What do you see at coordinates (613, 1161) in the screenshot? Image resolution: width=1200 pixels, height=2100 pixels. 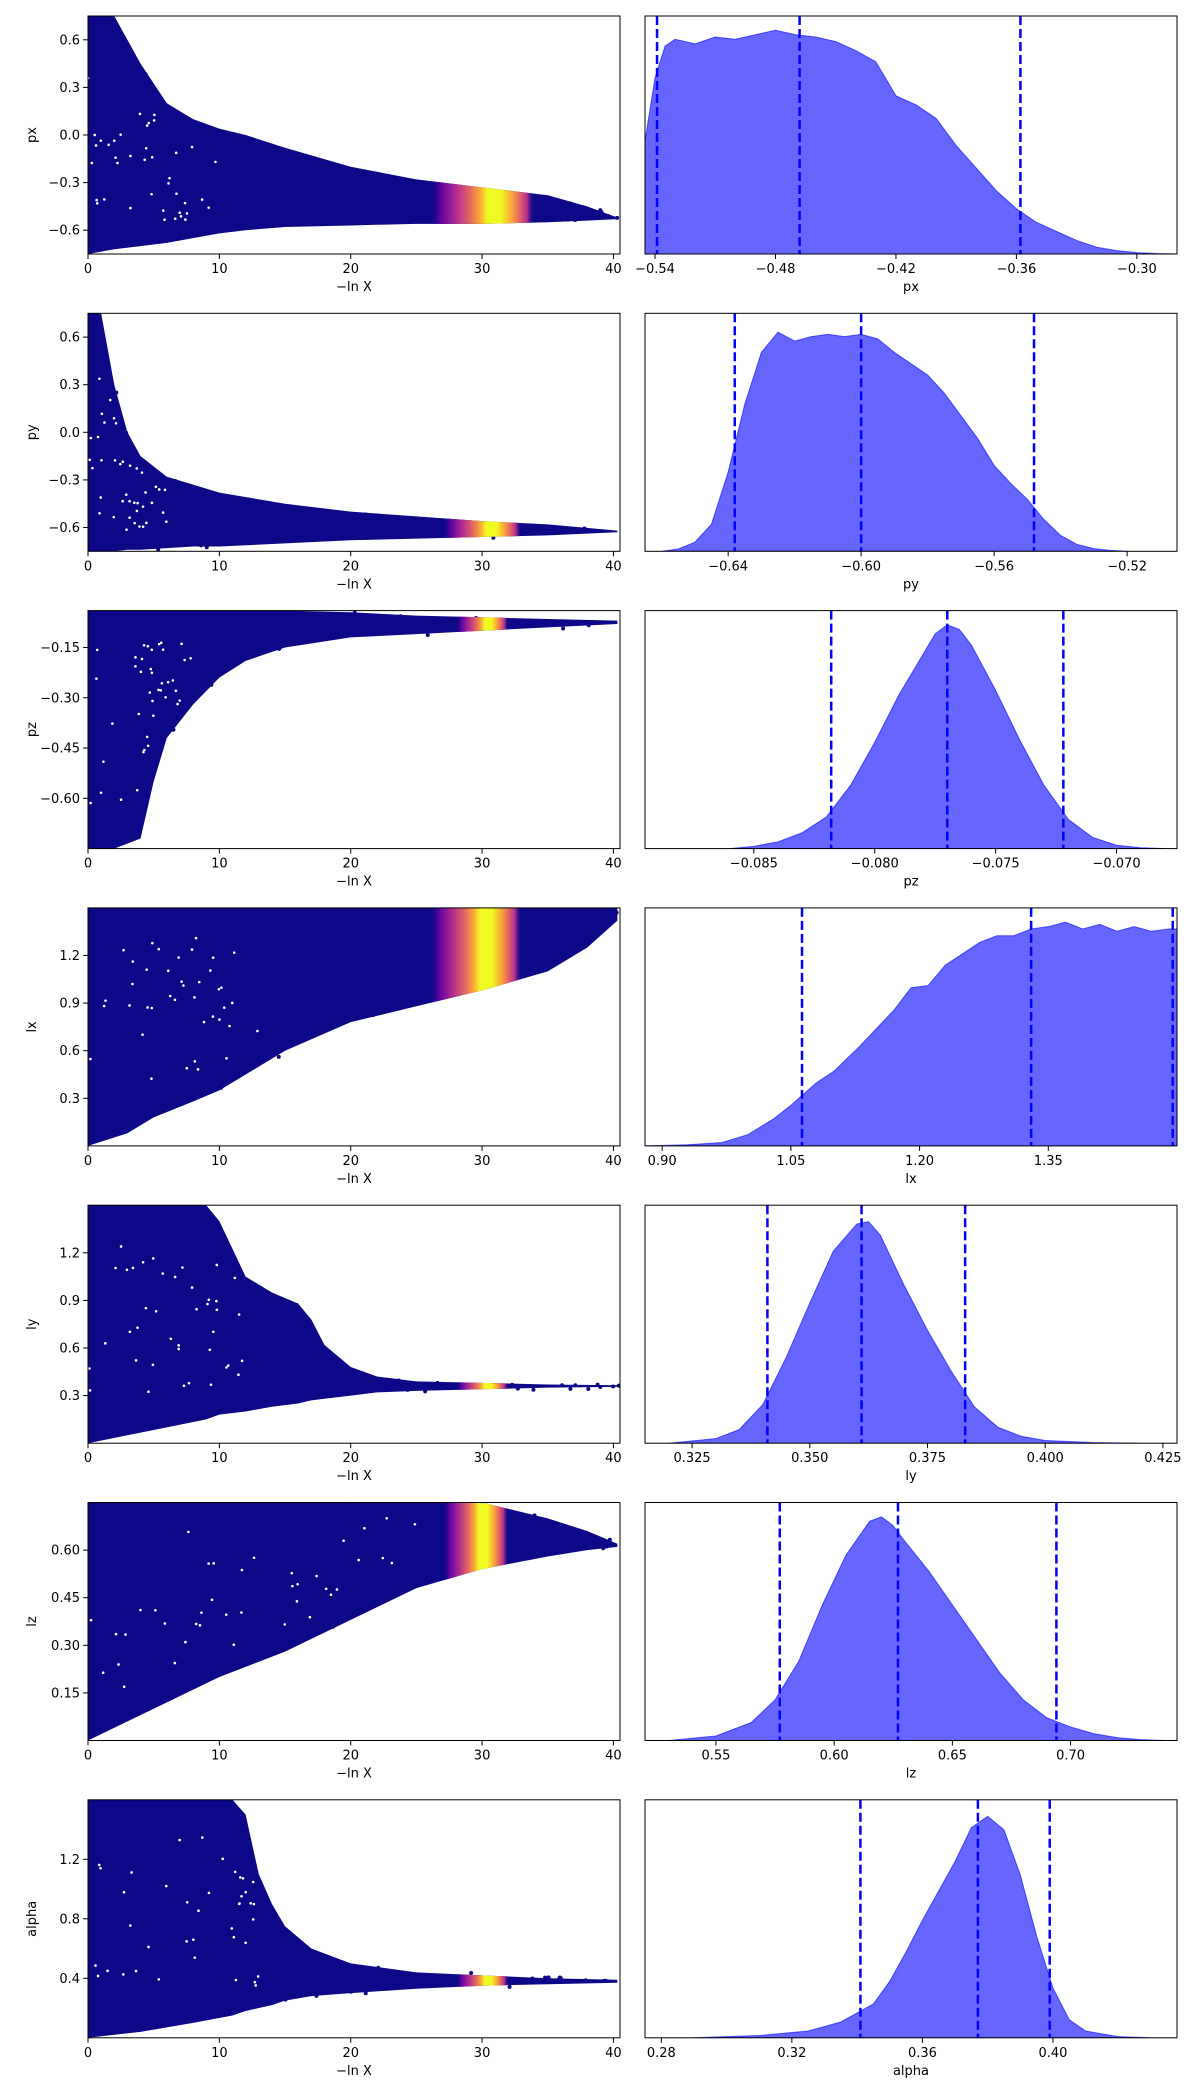 I see `x-tick-label: 40` at bounding box center [613, 1161].